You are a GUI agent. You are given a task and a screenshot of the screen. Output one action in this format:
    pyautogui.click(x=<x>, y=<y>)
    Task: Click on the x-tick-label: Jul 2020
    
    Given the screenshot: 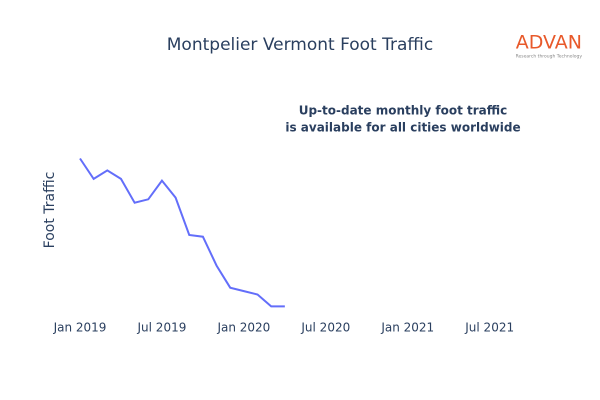 What is the action you would take?
    pyautogui.click(x=325, y=328)
    